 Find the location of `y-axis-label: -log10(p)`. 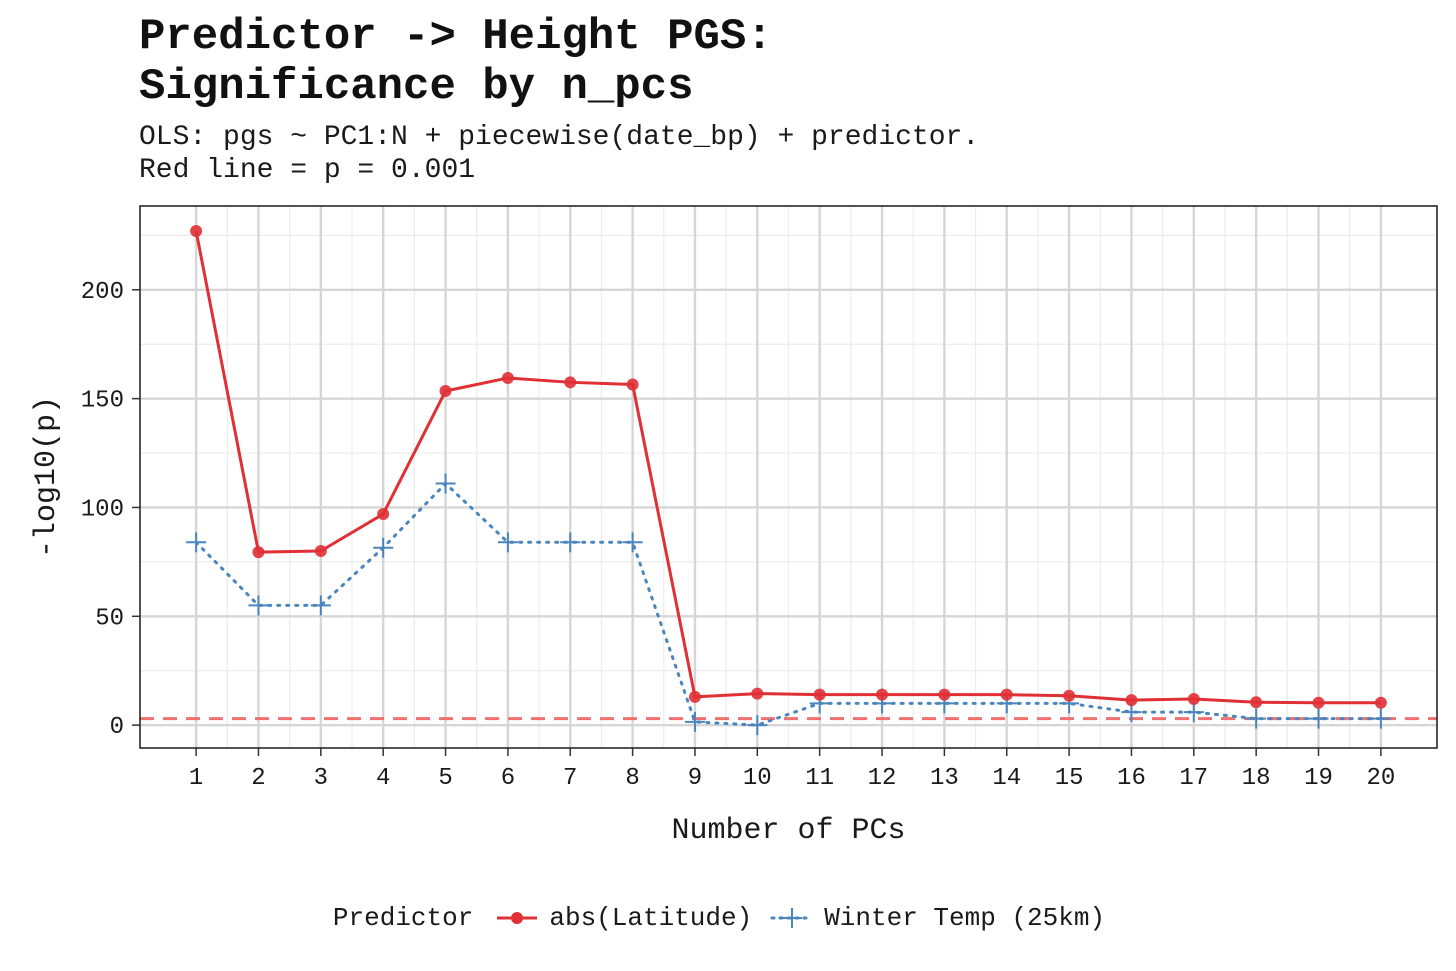

y-axis-label: -log10(p) is located at coordinates (47, 477).